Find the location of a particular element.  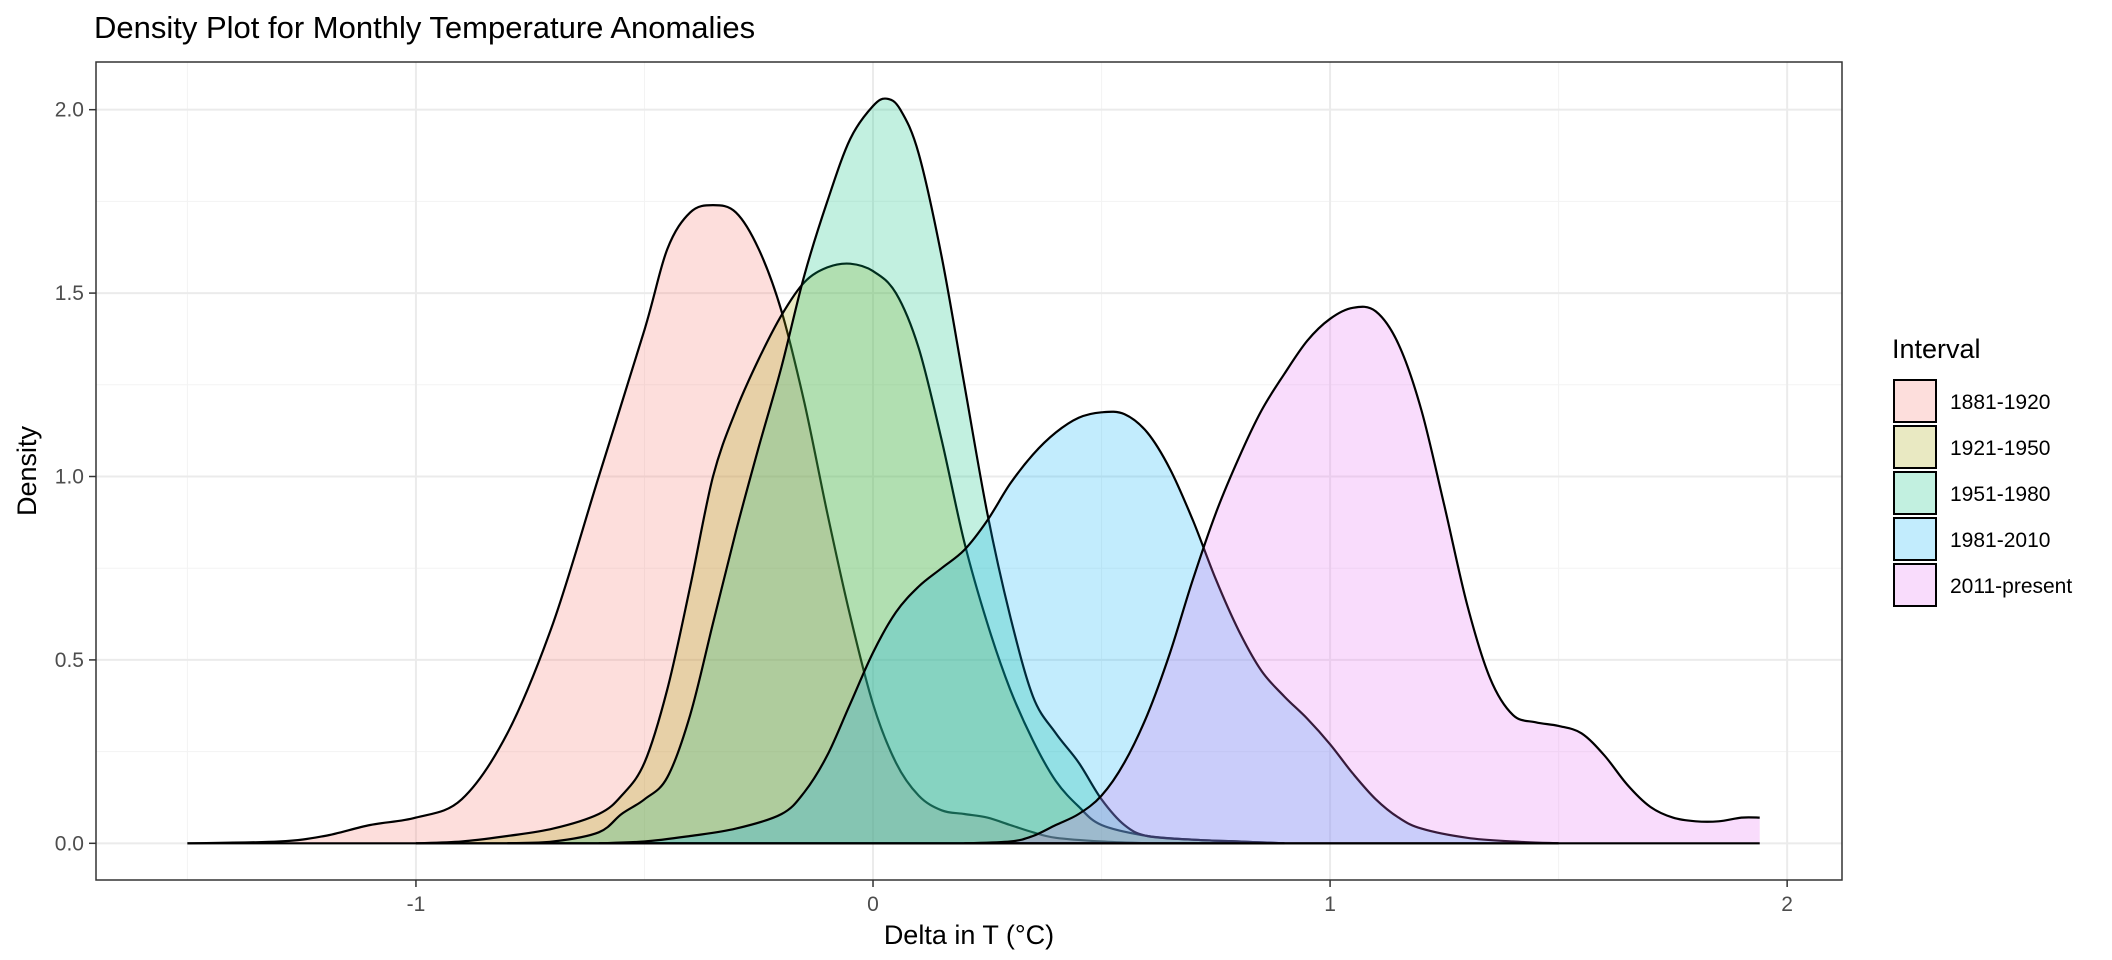

y-tick-label: 1.0 is located at coordinates (69, 477).